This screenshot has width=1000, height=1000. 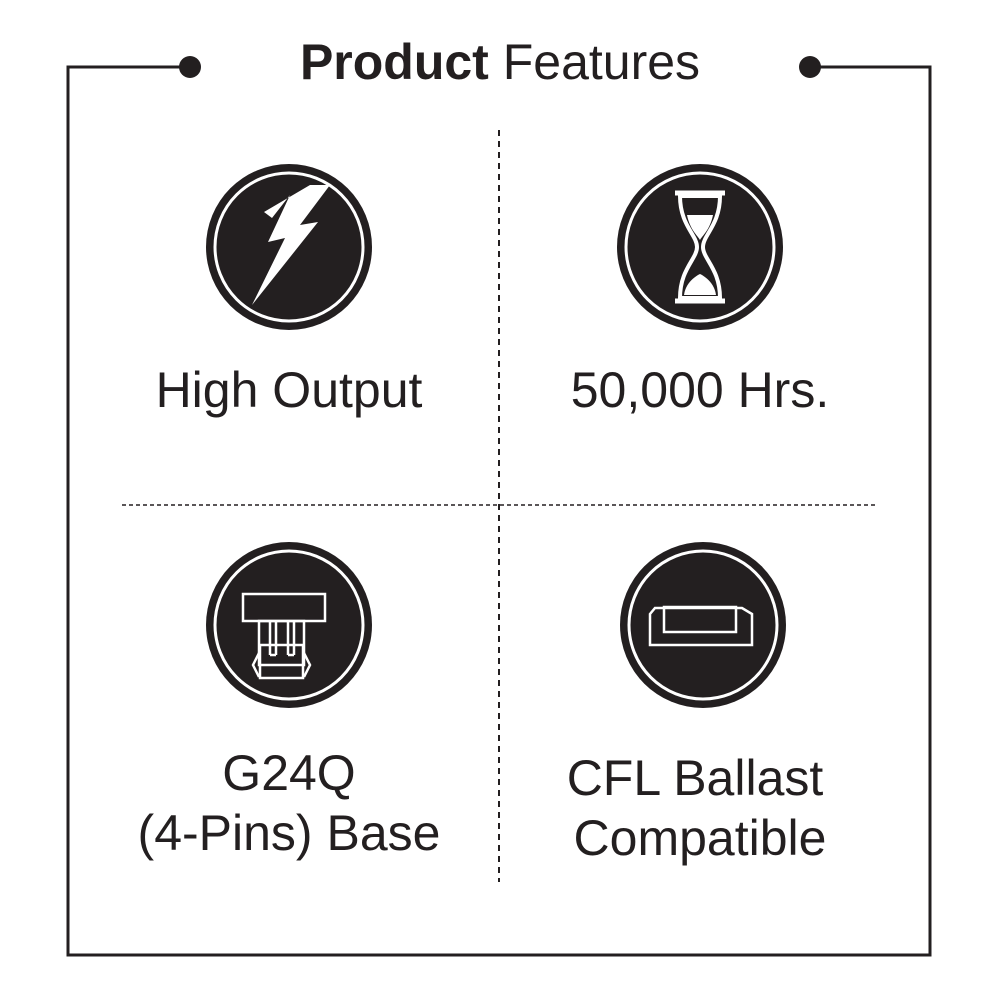 I want to click on ballast-icon, so click(x=703, y=625).